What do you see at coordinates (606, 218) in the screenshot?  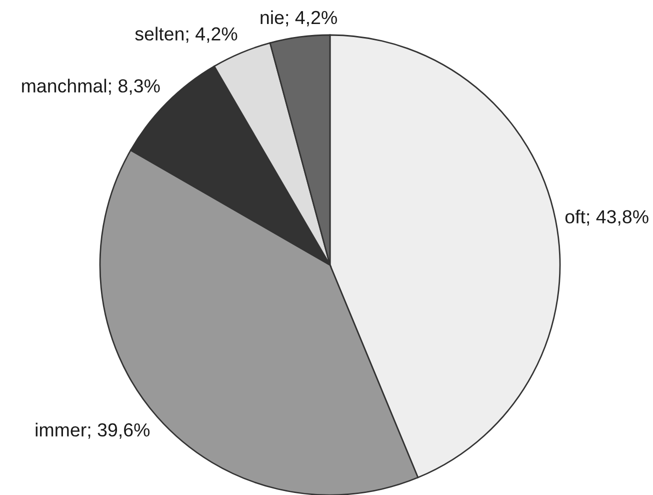 I see `slice-label: oft; 43,8%` at bounding box center [606, 218].